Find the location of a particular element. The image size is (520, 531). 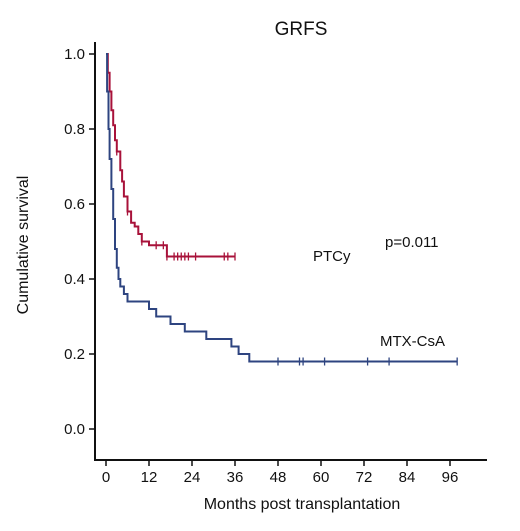

x-tick-label: 96 is located at coordinates (450, 477).